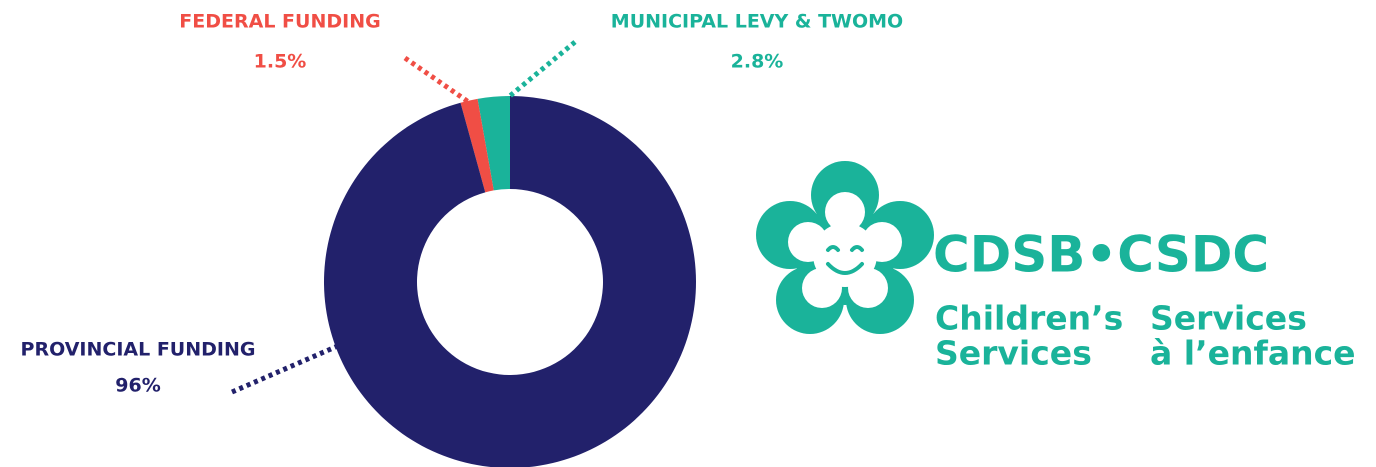 The width and height of the screenshot is (1376, 467). Describe the element at coordinates (1253, 353) in the screenshot. I see `logo-text: à l’enfance` at that location.